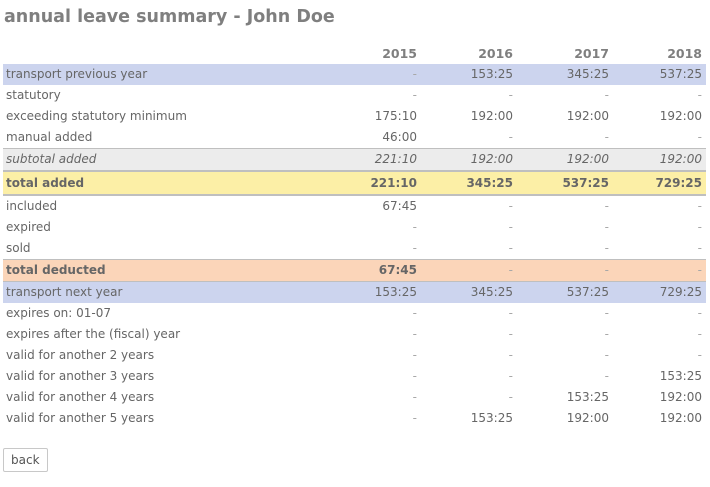 Image resolution: width=710 pixels, height=487 pixels. I want to click on table-row-manual-added: manual added 46:00 - - -, so click(354, 138).